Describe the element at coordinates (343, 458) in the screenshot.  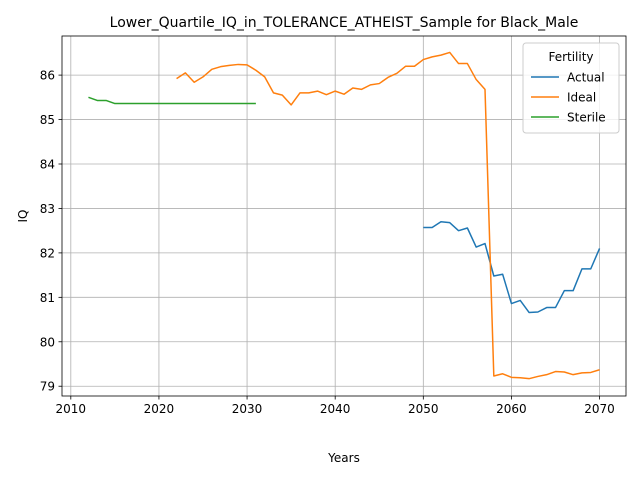
I see `x-axis-label: Years` at that location.